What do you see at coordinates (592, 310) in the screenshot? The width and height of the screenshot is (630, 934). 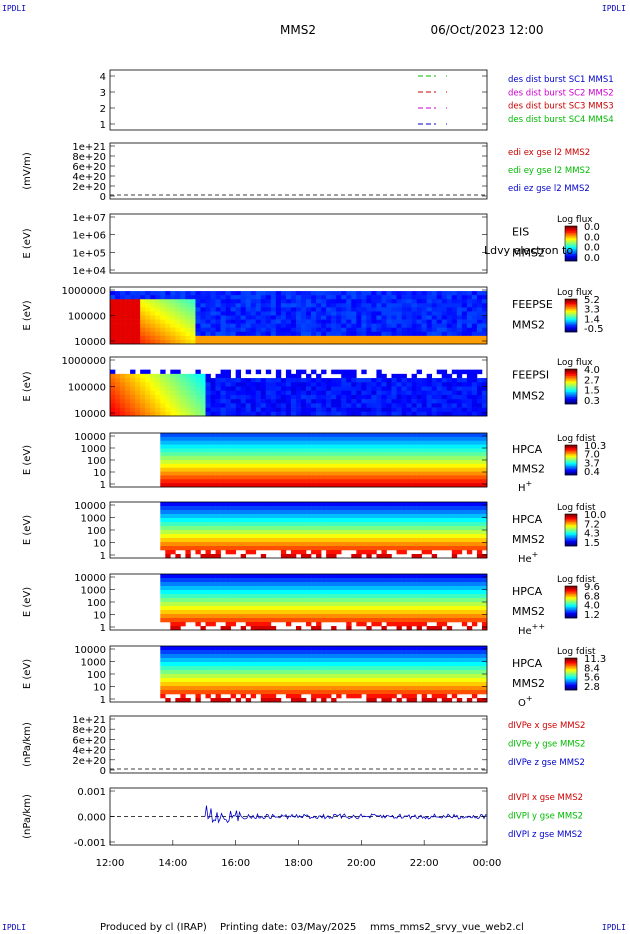 I see `colorbar-tick-label: 3.3` at bounding box center [592, 310].